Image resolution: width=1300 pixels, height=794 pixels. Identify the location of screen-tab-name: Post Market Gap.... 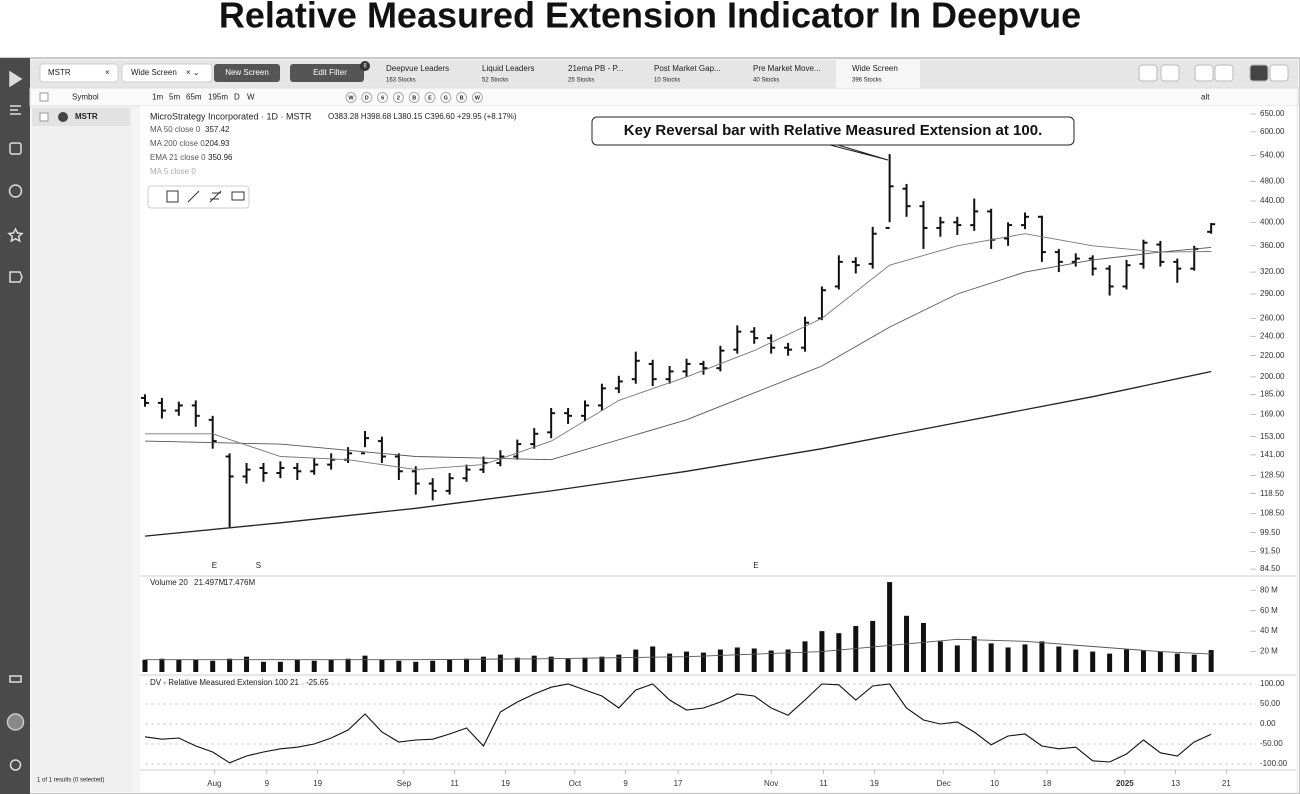
(687, 68).